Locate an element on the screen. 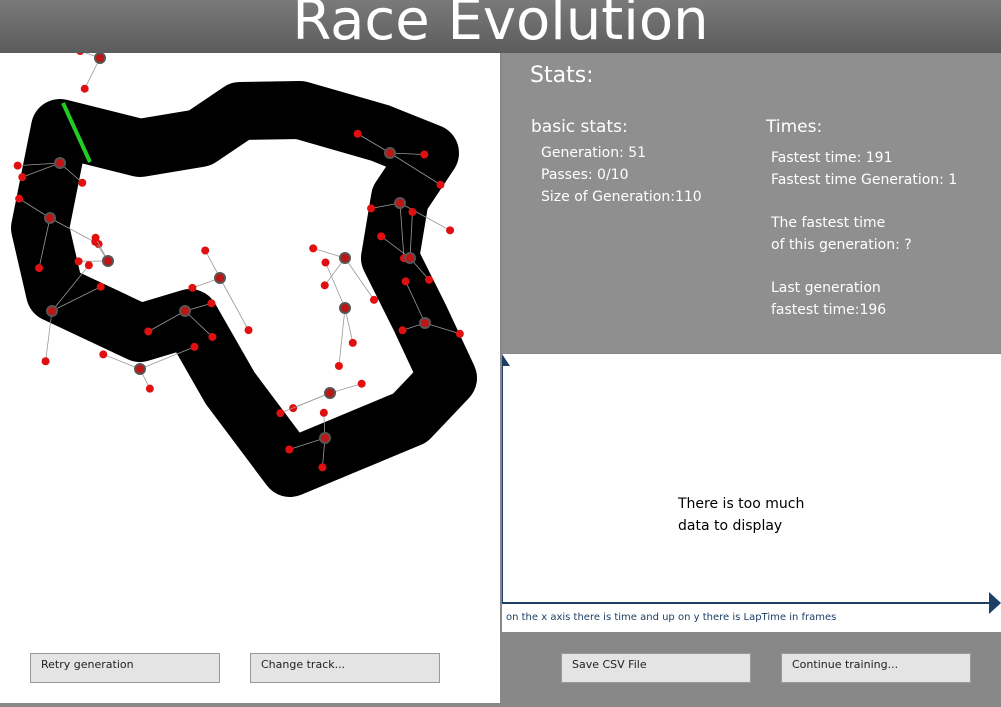 The image size is (1001, 707). retry-button: Retry generation is located at coordinates (125, 668).